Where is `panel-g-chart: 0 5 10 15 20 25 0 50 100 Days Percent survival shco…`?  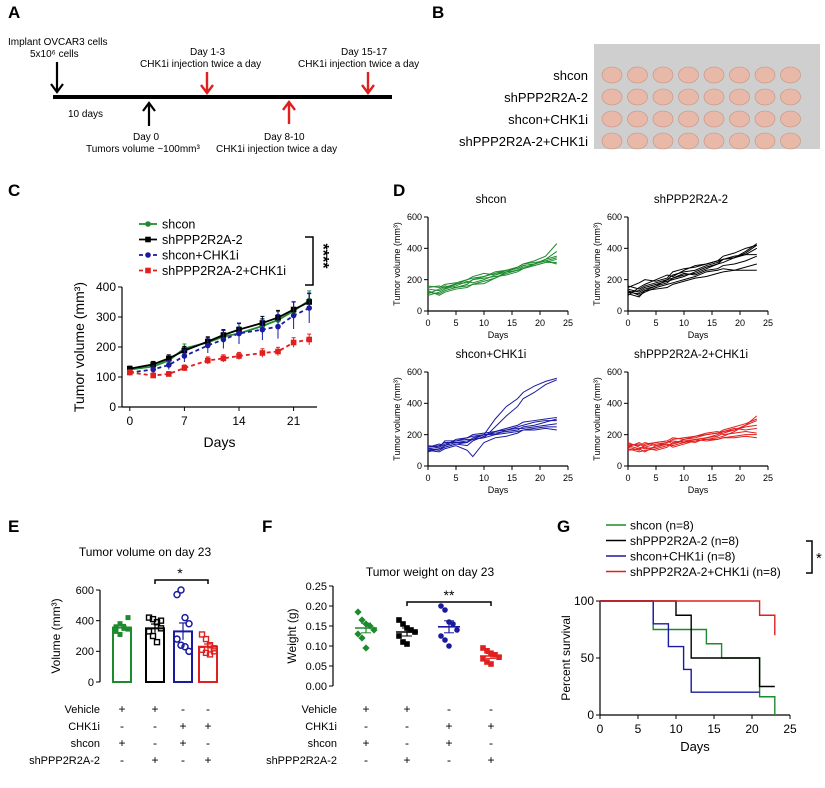 panel-g-chart: 0 5 10 15 20 25 0 50 100 Days Percent survival shco… is located at coordinates (690, 637).